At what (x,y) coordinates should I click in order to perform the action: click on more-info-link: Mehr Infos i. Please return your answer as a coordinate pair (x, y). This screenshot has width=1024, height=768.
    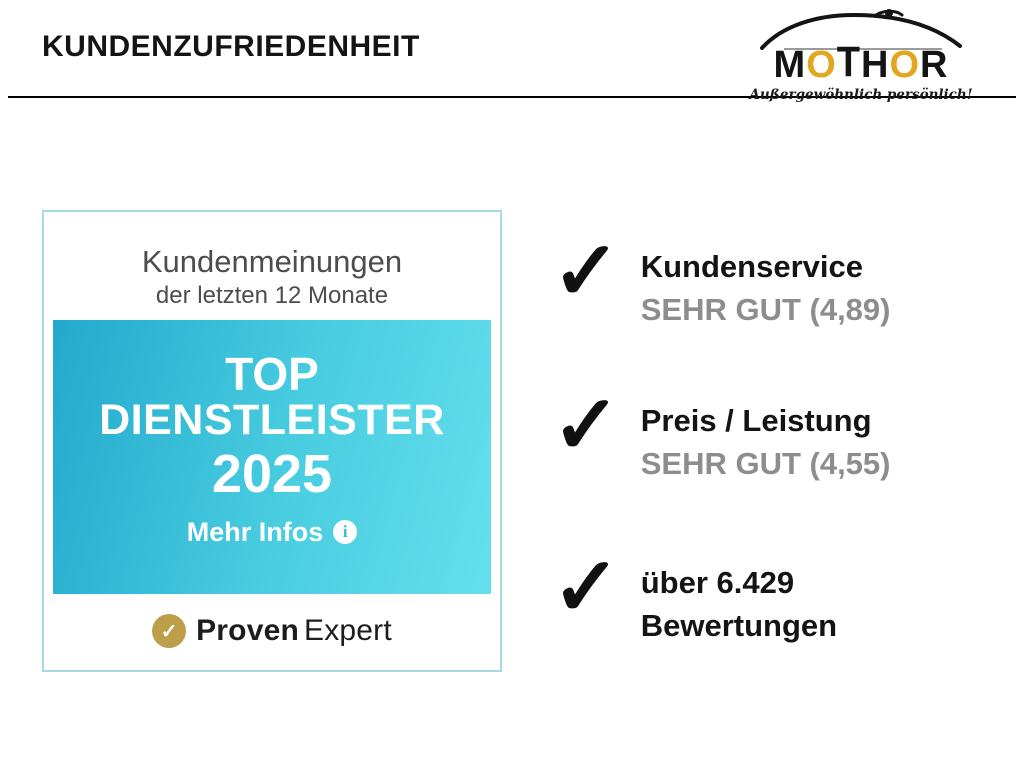
    Looking at the image, I should click on (272, 532).